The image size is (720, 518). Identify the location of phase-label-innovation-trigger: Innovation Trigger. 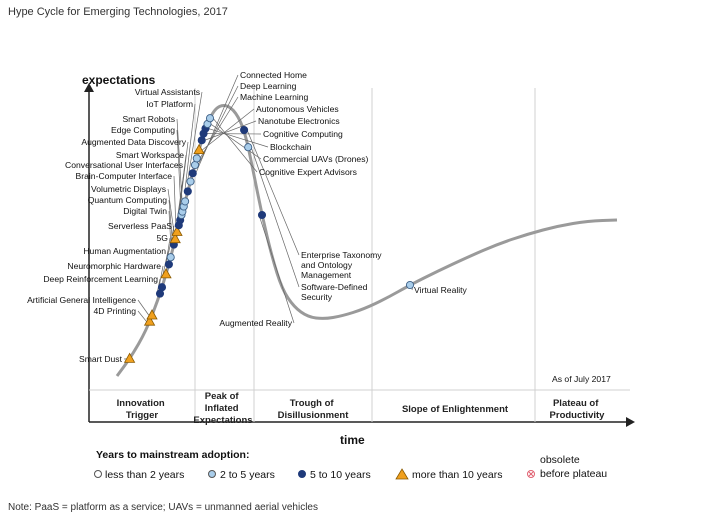
(142, 409).